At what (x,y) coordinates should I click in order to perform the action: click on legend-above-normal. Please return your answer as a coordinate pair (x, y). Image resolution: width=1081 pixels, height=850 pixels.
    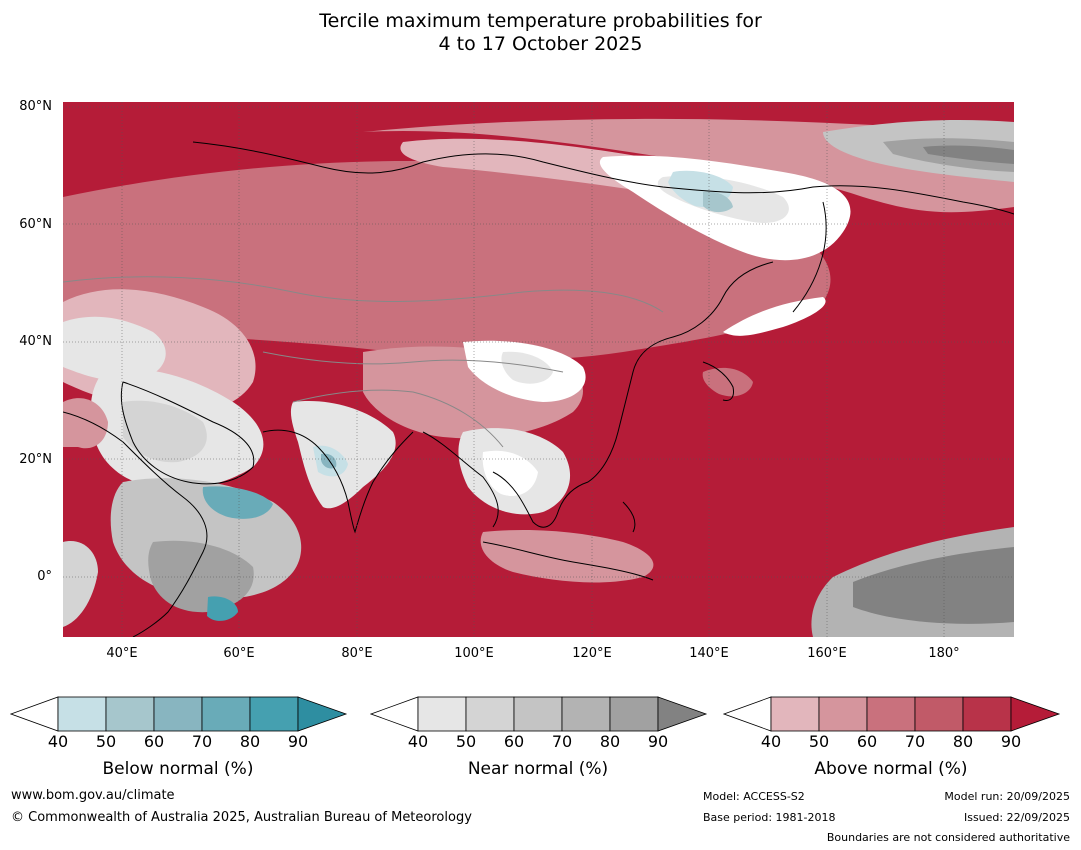
    Looking at the image, I should click on (892, 716).